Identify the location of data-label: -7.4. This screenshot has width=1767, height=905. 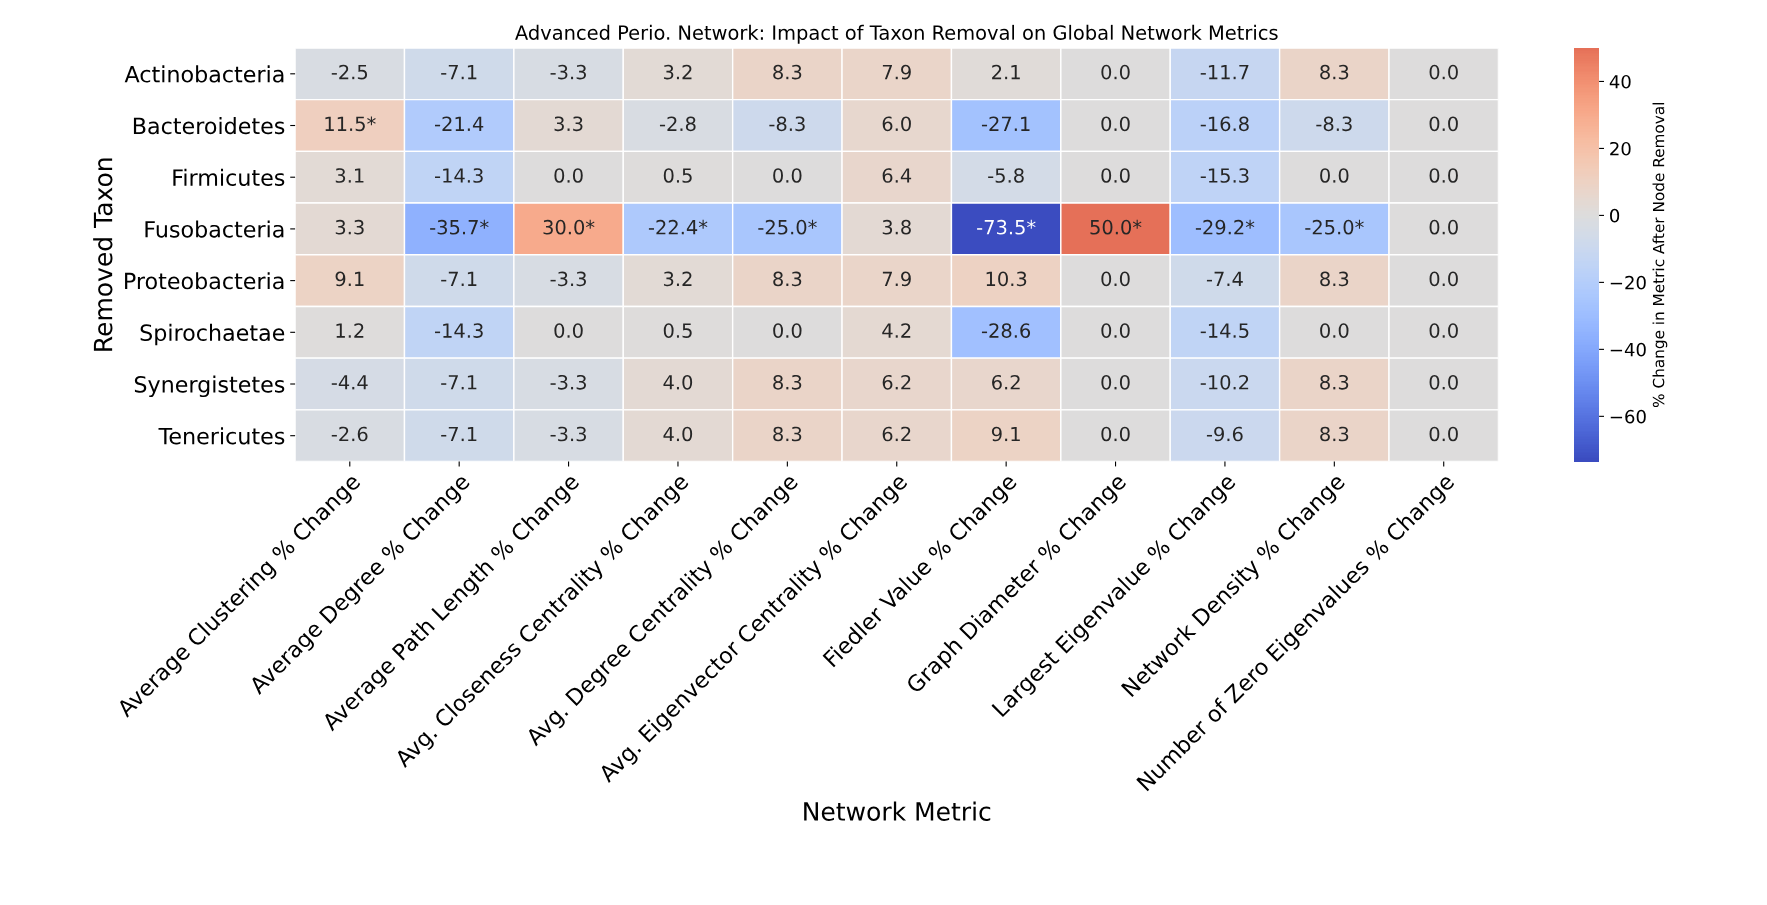
(1224, 278).